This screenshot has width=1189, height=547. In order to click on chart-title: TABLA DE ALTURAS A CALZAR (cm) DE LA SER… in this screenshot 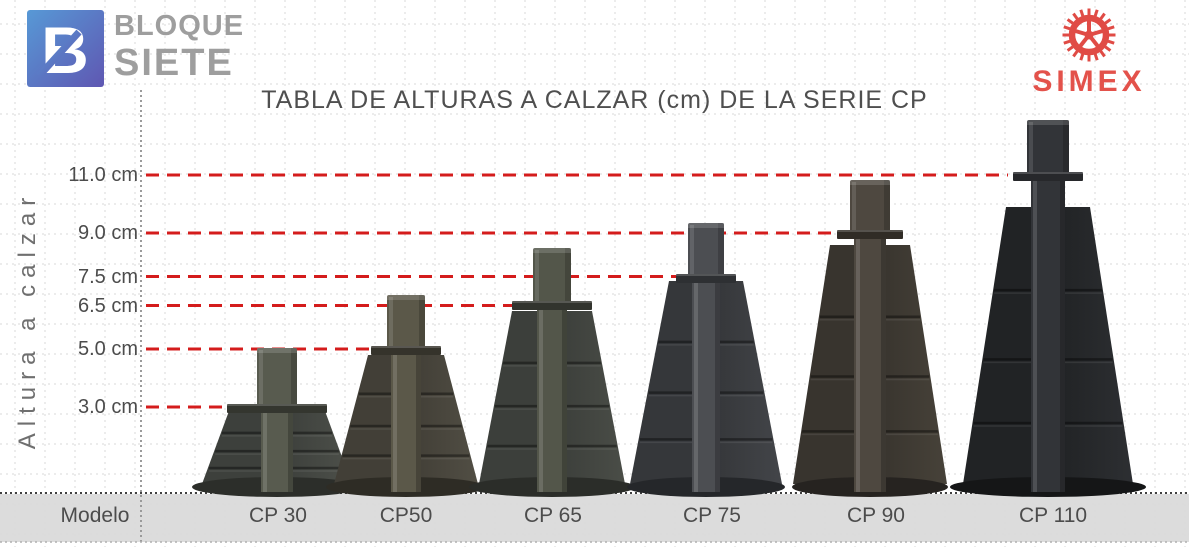, I will do `click(594, 100)`.